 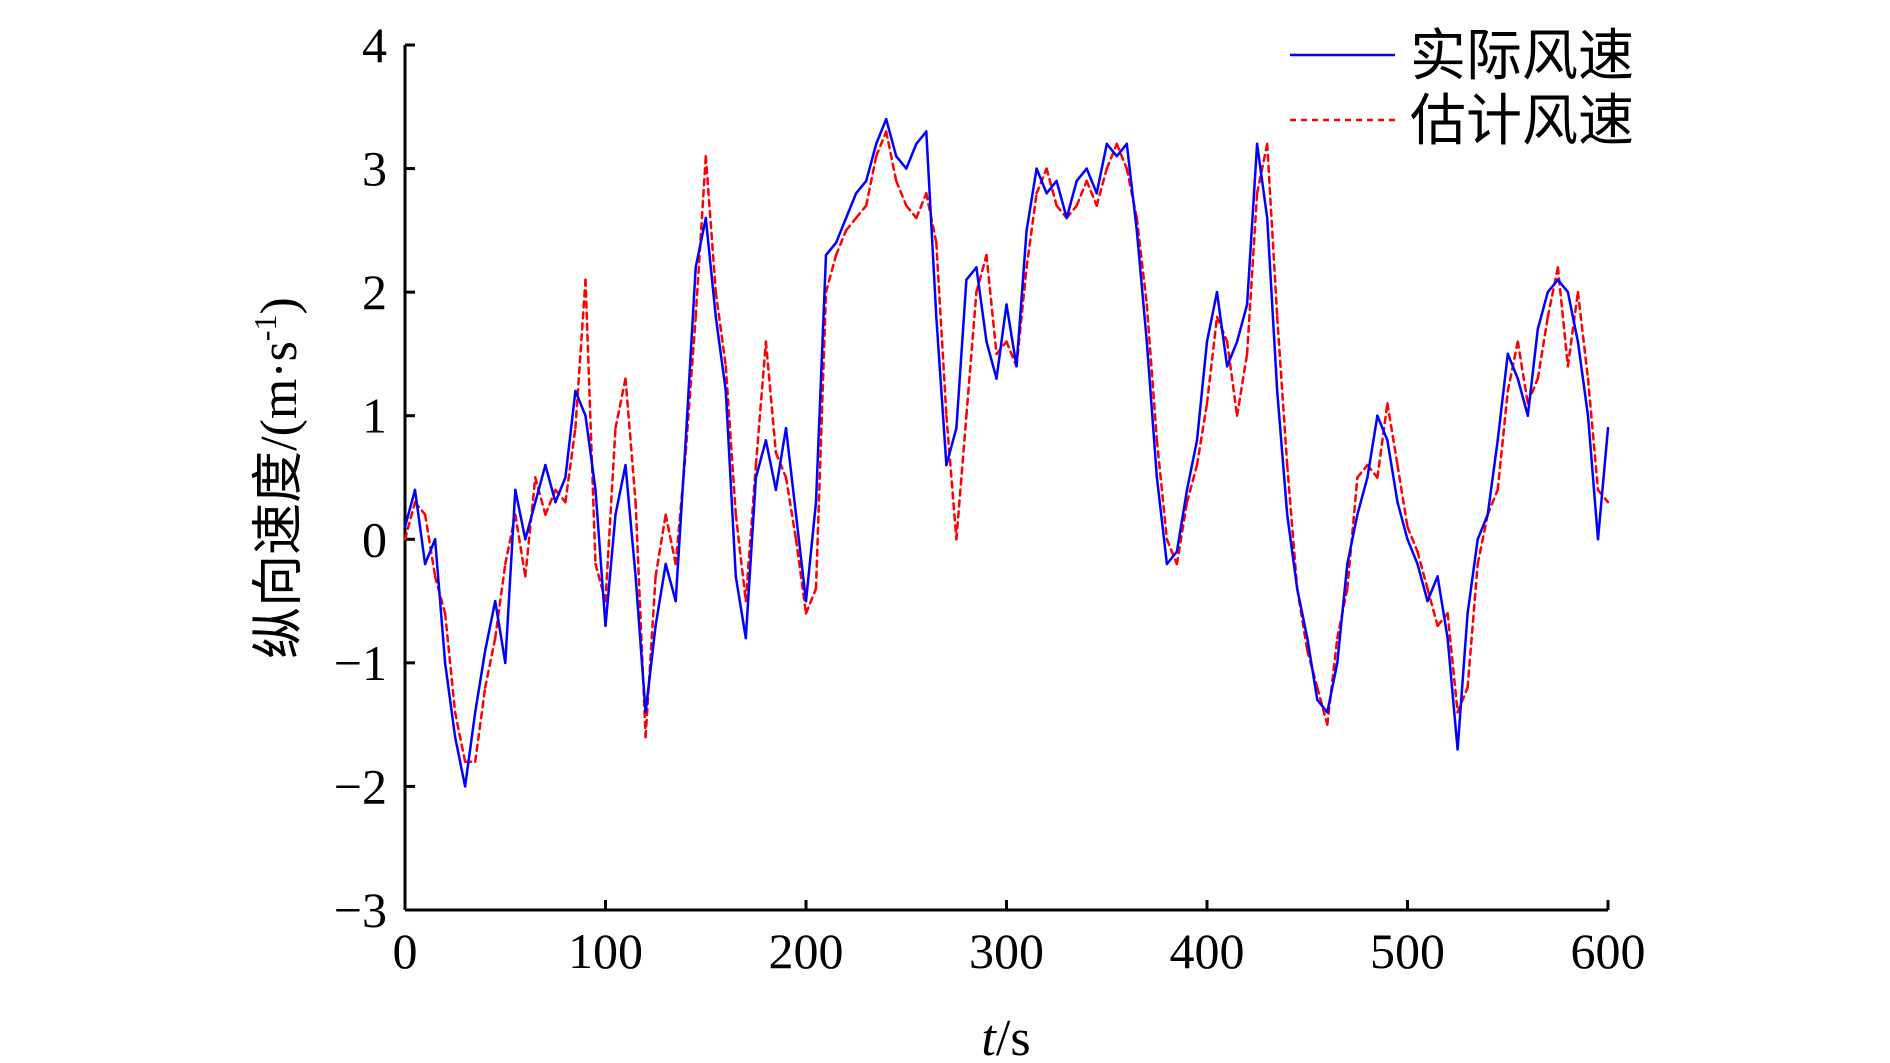 What do you see at coordinates (1407, 951) in the screenshot?
I see `x-tick-label: 500` at bounding box center [1407, 951].